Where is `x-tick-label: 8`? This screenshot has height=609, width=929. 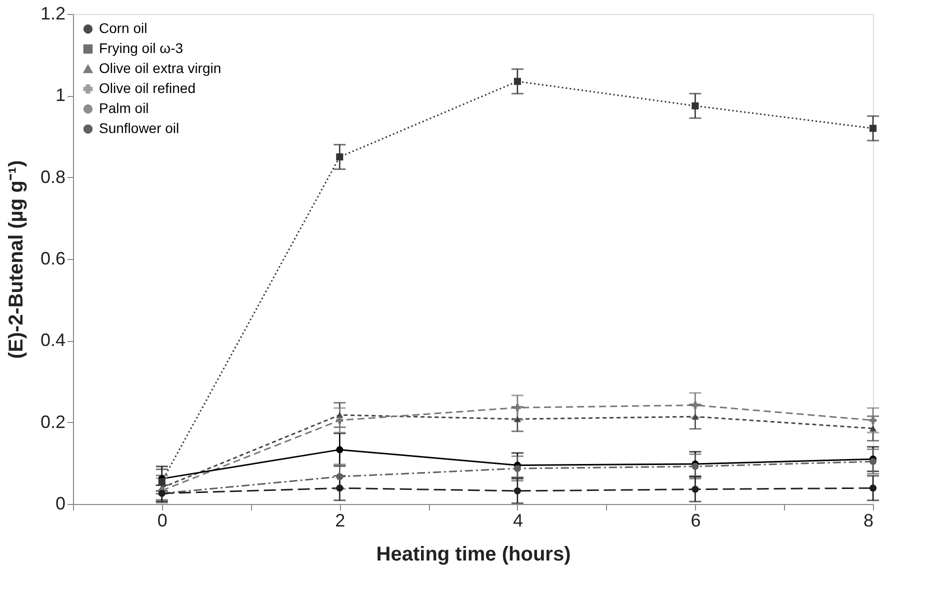 x-tick-label: 8 is located at coordinates (868, 520).